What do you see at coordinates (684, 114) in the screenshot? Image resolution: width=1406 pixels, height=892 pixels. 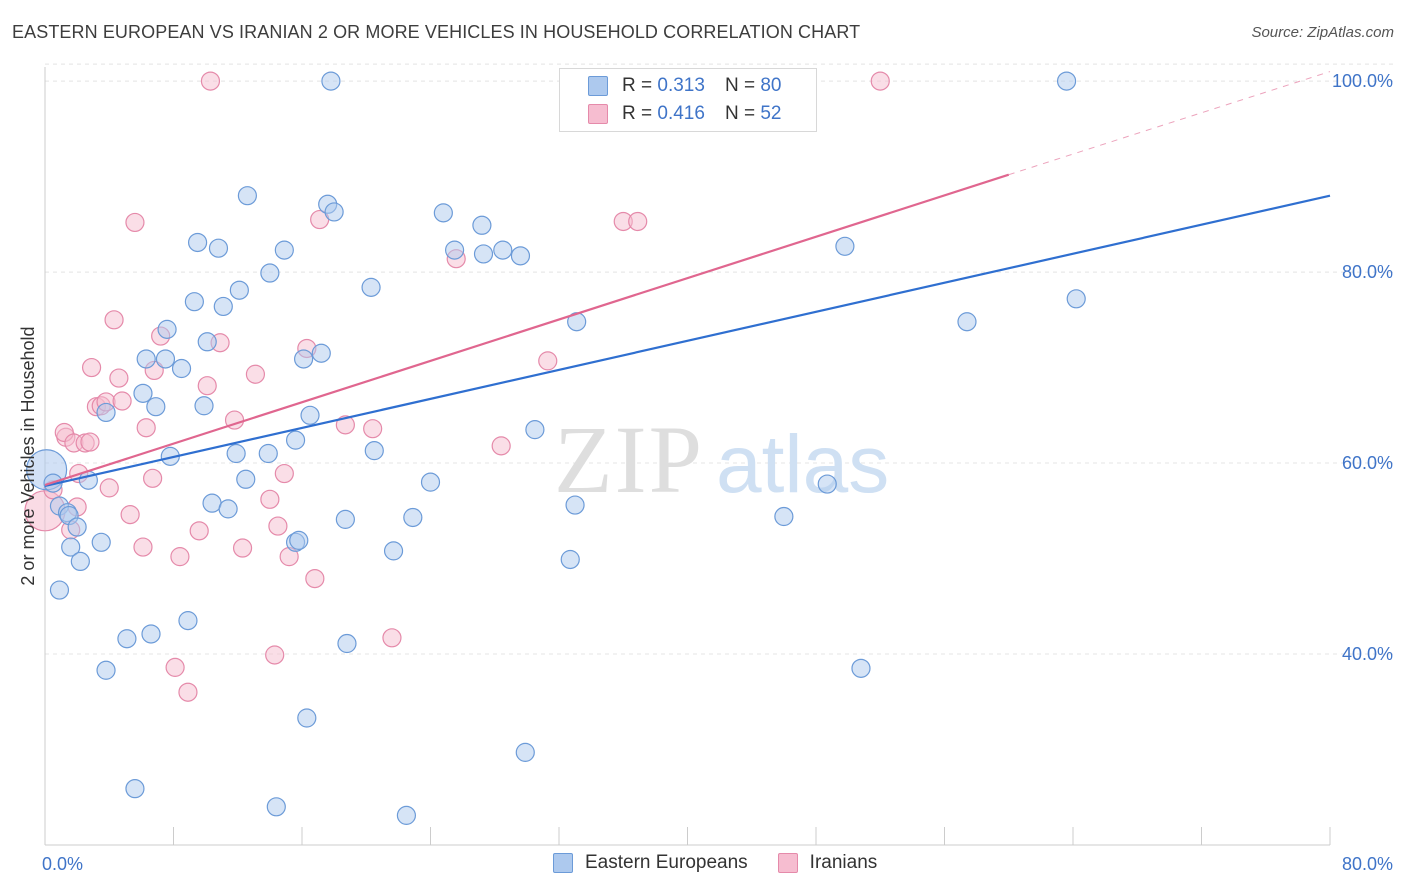 I see `legend-row-iranians: R = 0.416 N = 52` at bounding box center [684, 114].